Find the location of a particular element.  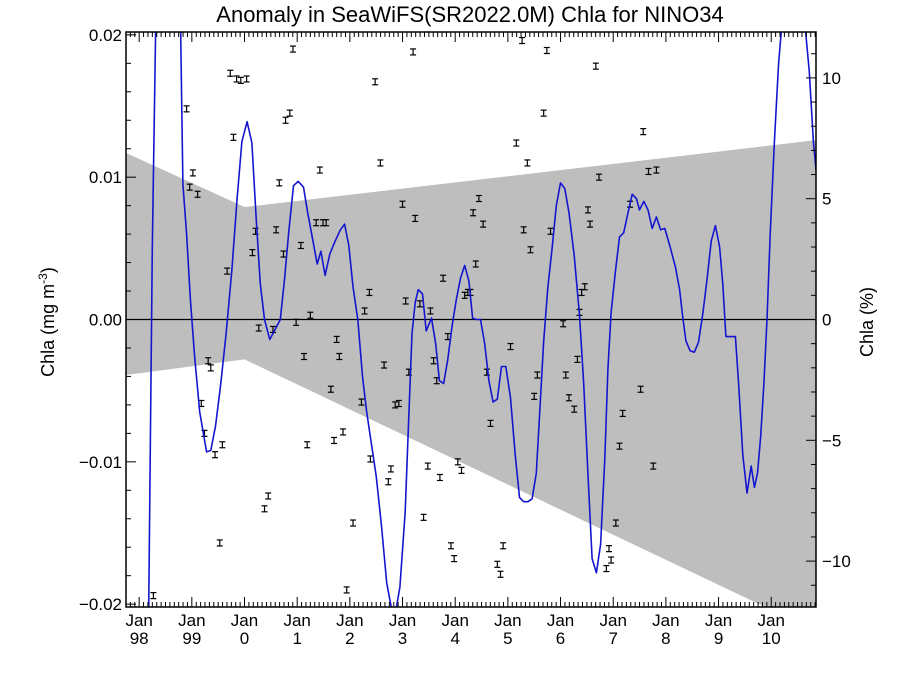

y-axis-right: 10 5 0 −5 −10 is located at coordinates (828, 319).